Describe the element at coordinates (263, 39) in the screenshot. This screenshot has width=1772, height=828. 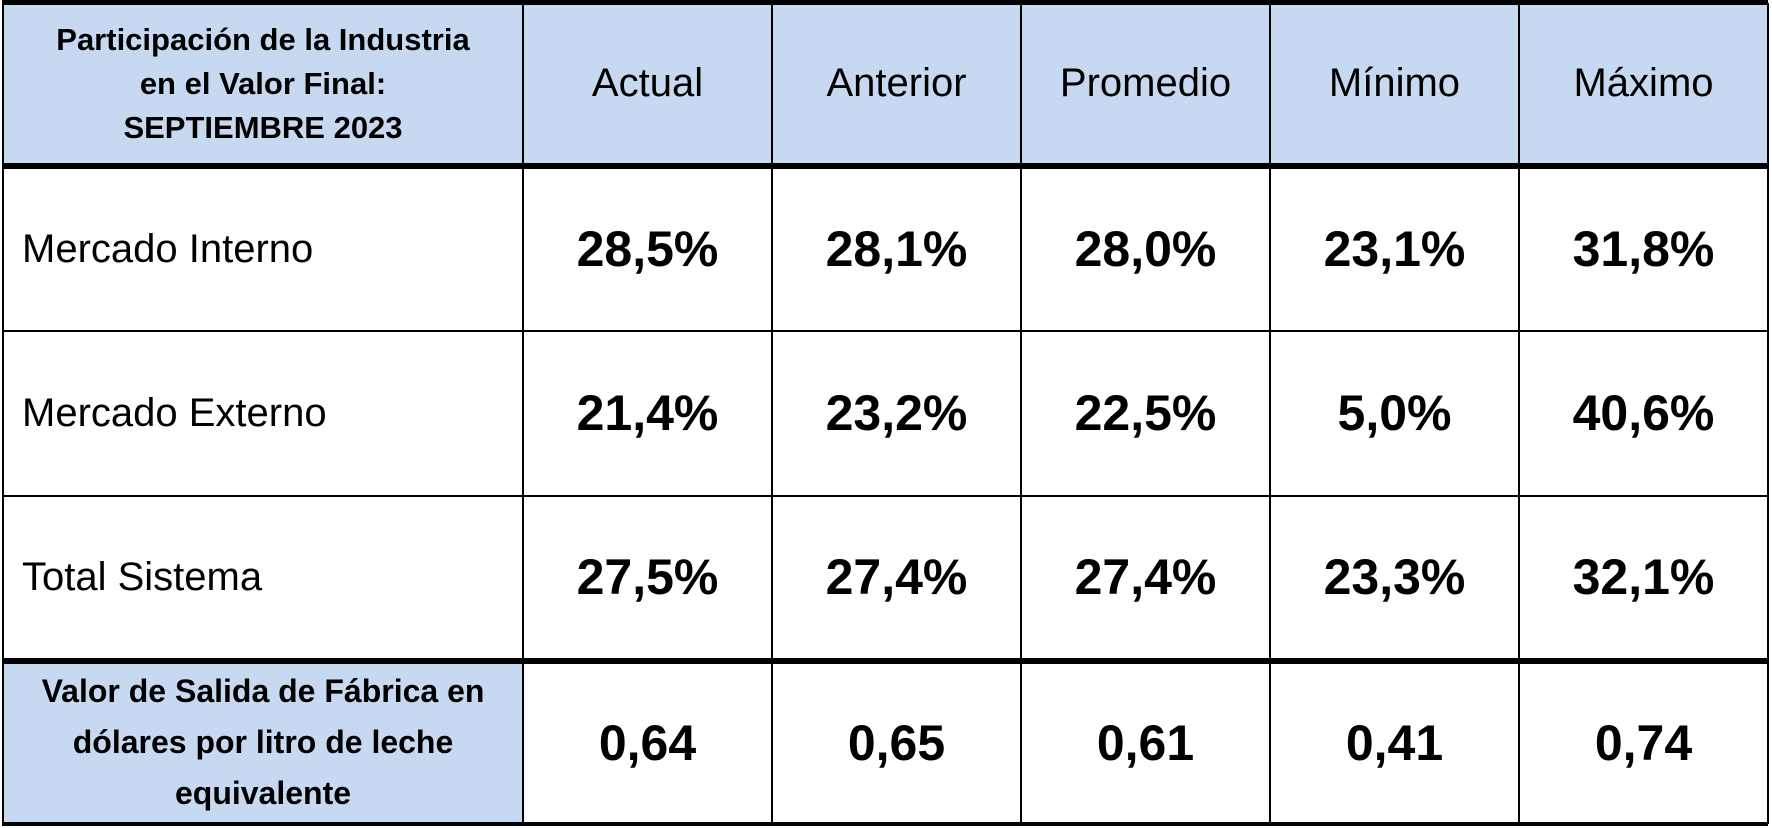
I see `corner-title-line-1: Participación de la Industria` at that location.